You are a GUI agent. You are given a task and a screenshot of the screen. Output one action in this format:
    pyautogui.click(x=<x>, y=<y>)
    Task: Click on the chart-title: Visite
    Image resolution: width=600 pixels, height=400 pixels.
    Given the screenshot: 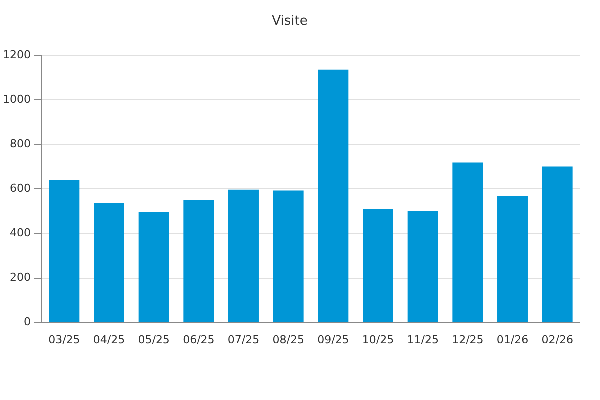 What is the action you would take?
    pyautogui.click(x=290, y=22)
    